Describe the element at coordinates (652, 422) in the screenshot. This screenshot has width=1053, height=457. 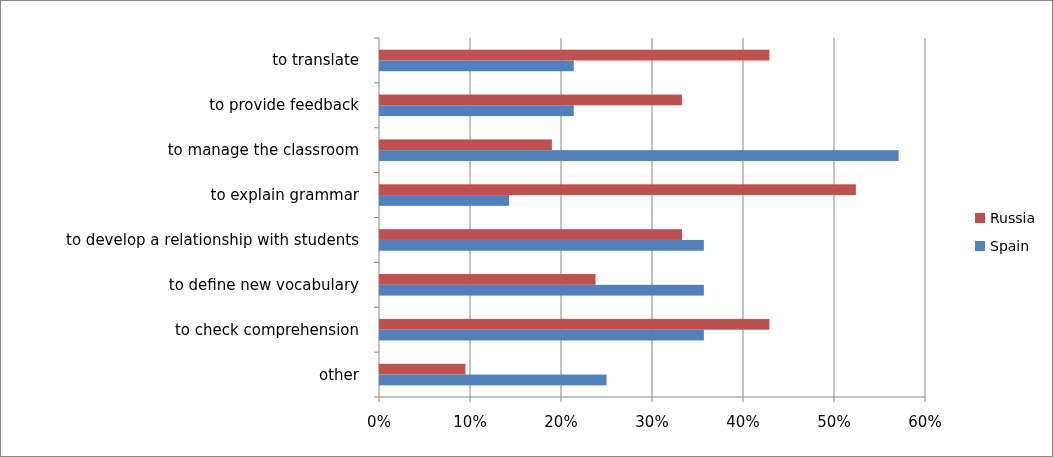
I see `x-tick-label: 30%` at that location.